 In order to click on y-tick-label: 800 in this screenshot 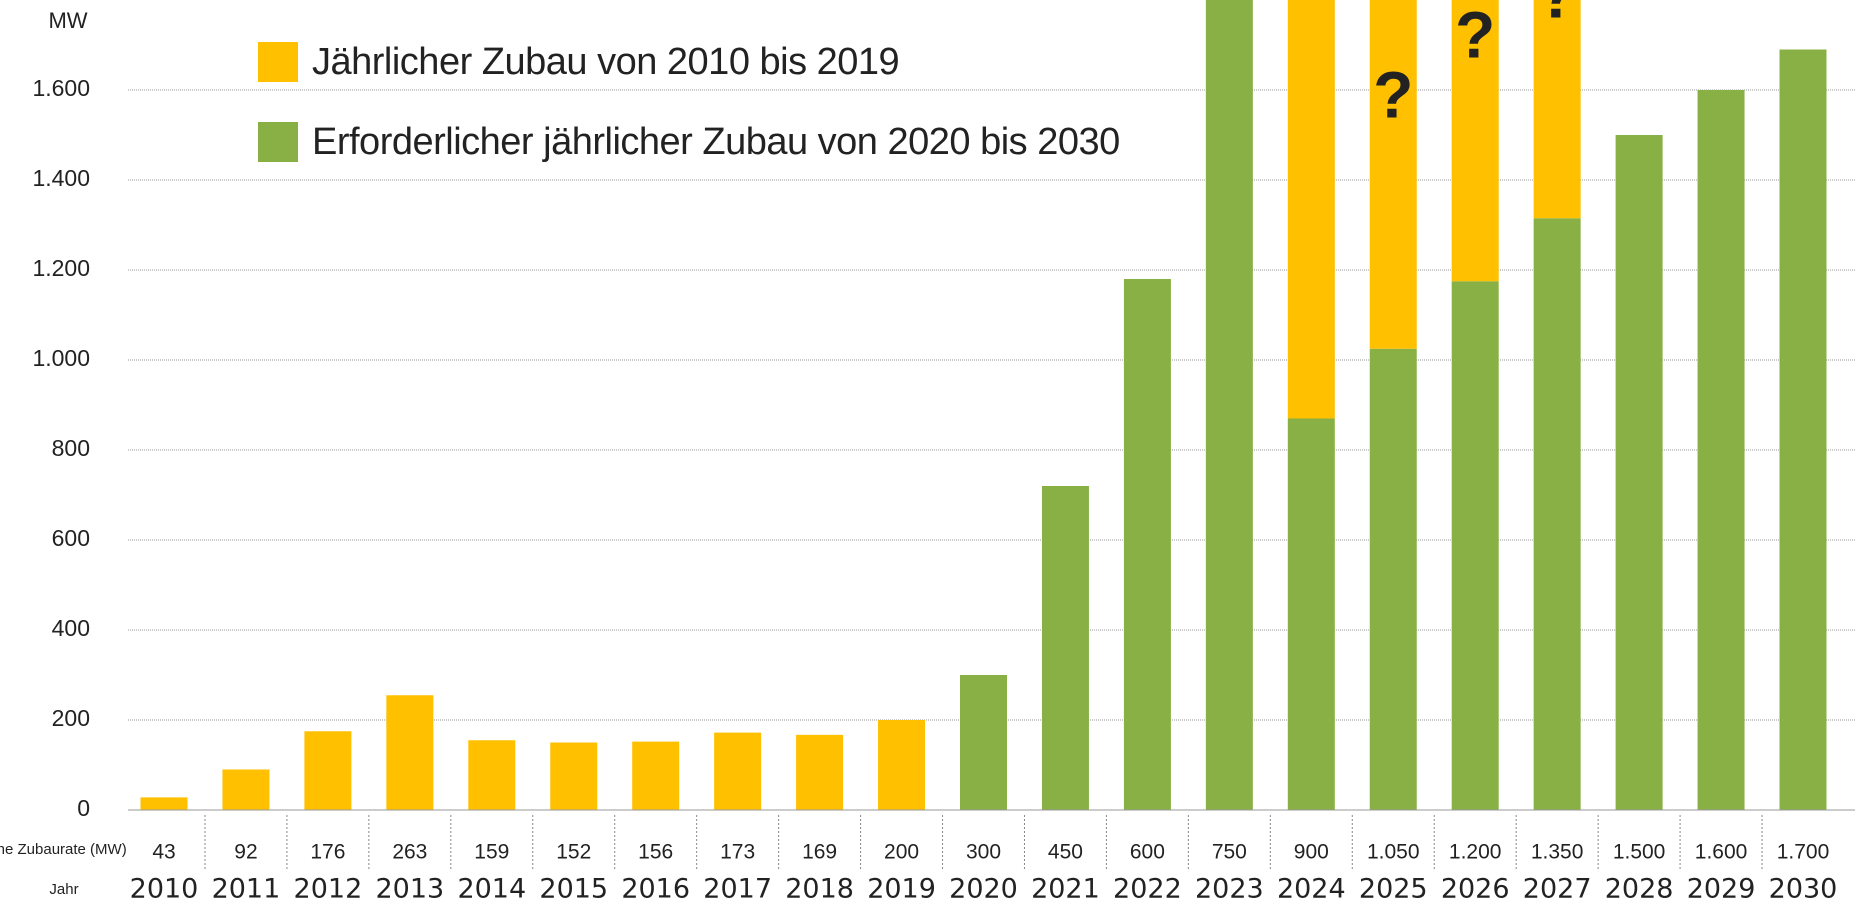, I will do `click(71, 448)`.